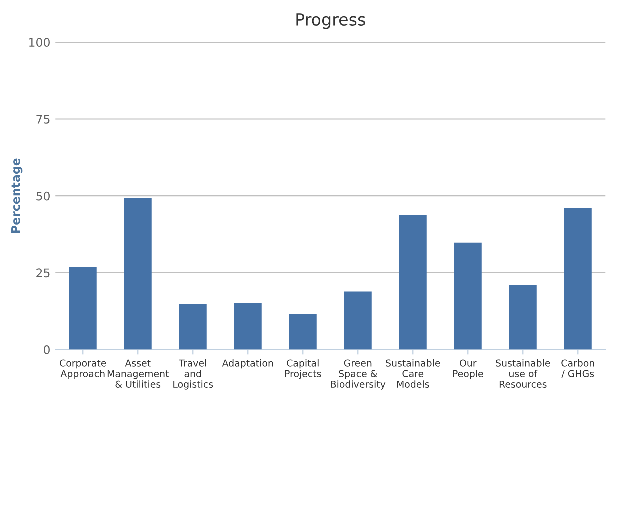  What do you see at coordinates (523, 374) in the screenshot?
I see `x-tick-label: Sustainable use of Resources` at bounding box center [523, 374].